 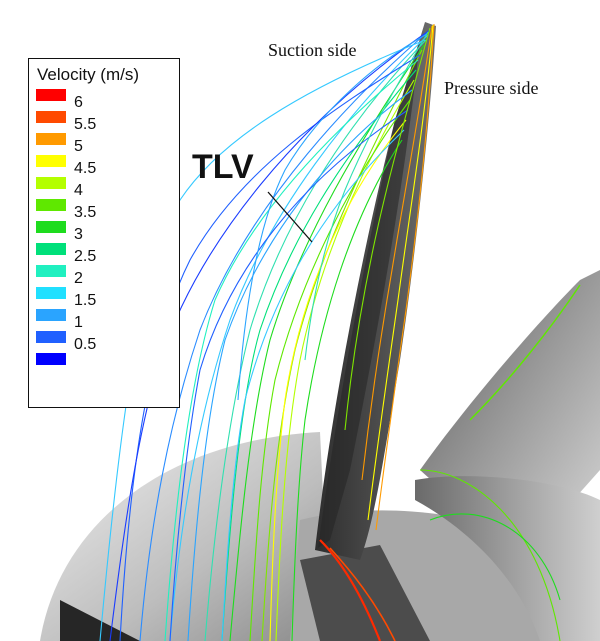 I want to click on legend-tick: 5.5, so click(x=85, y=124).